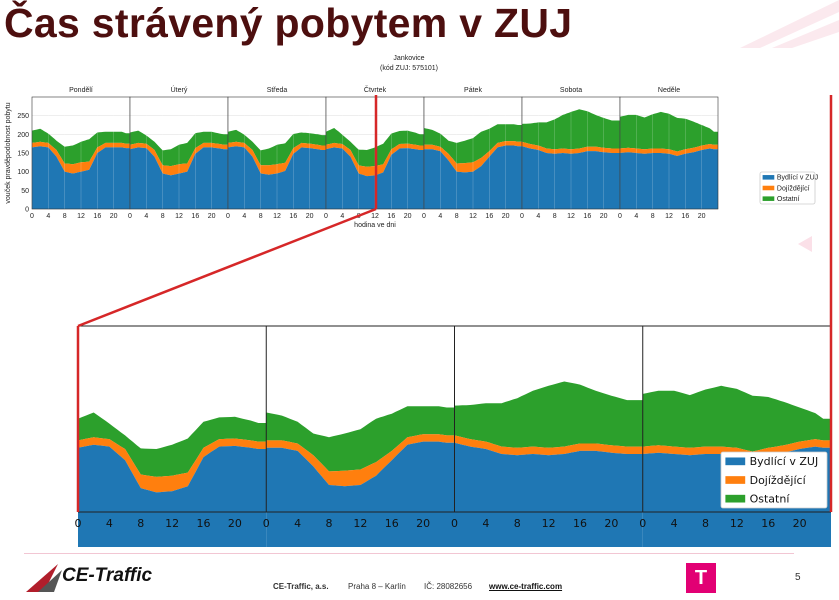 This screenshot has height=600, width=839. I want to click on panel-day-label: Úterý, so click(179, 89).